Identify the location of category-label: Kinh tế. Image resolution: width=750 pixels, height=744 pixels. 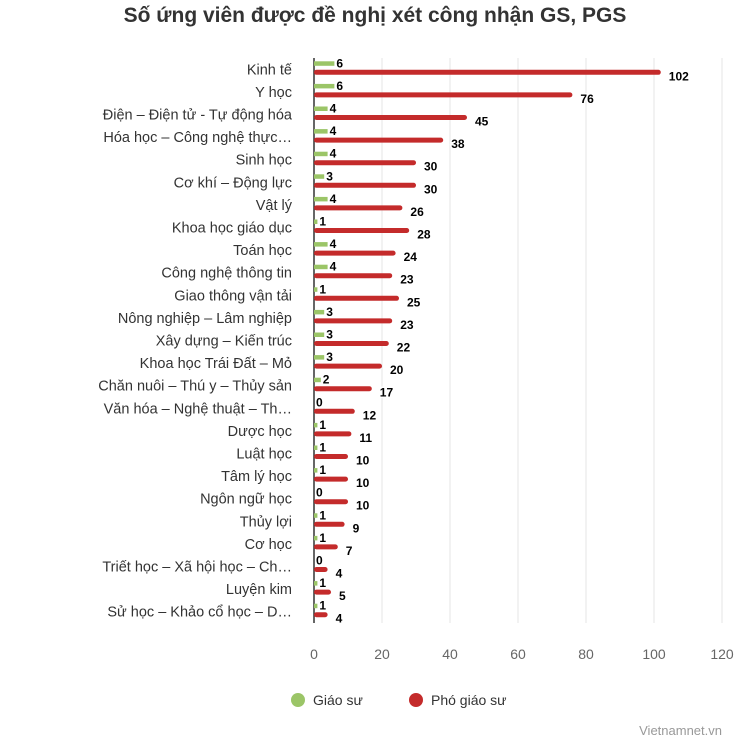
(269, 70).